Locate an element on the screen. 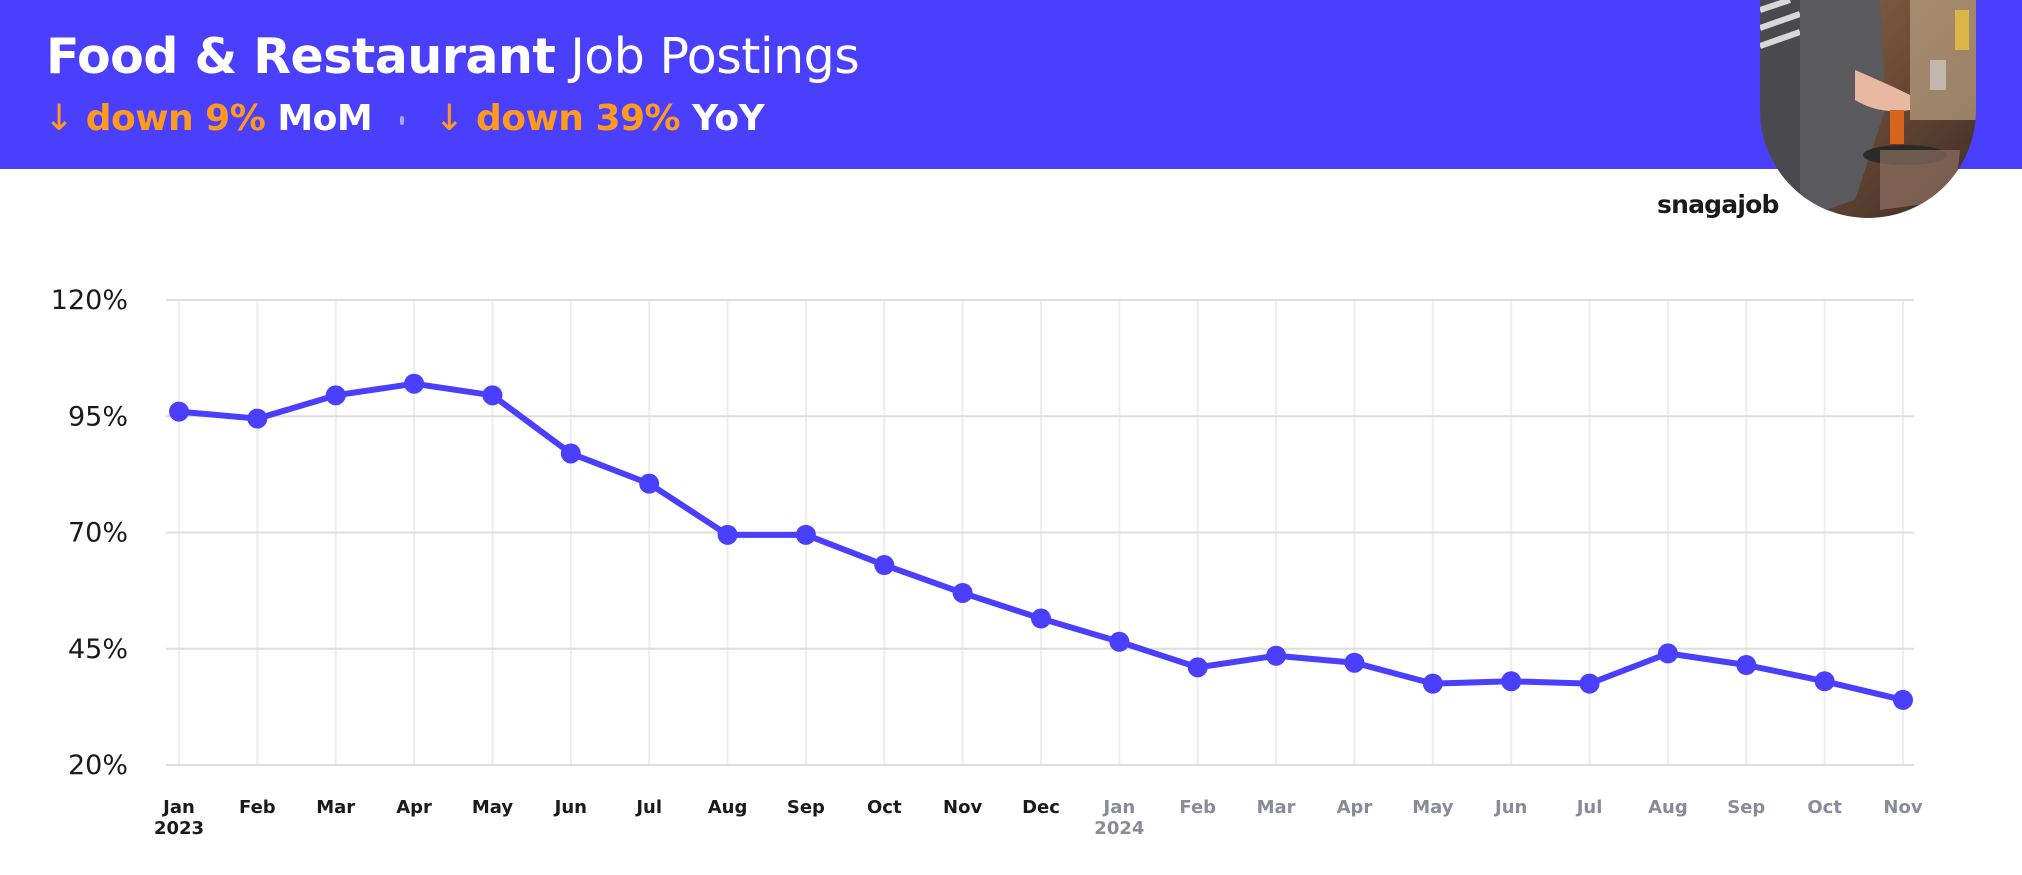  y-tick-label: 20% is located at coordinates (98, 765).